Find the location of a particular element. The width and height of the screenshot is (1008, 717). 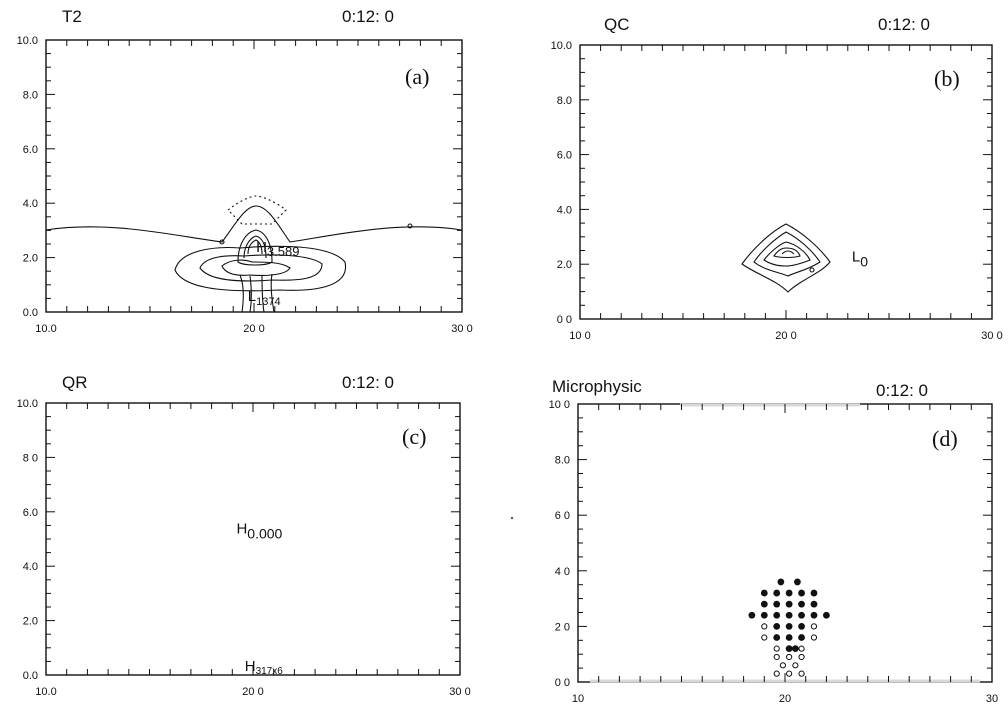

y-tick-label: 10 0 is located at coordinates (559, 405).